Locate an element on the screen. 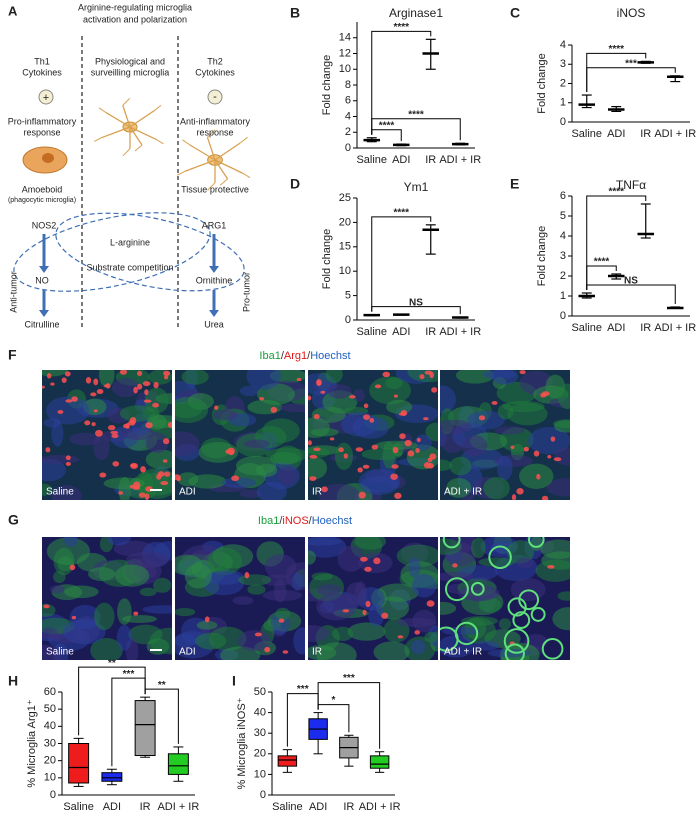 The image size is (700, 828). y-tick-label: 10 is located at coordinates (345, 271).